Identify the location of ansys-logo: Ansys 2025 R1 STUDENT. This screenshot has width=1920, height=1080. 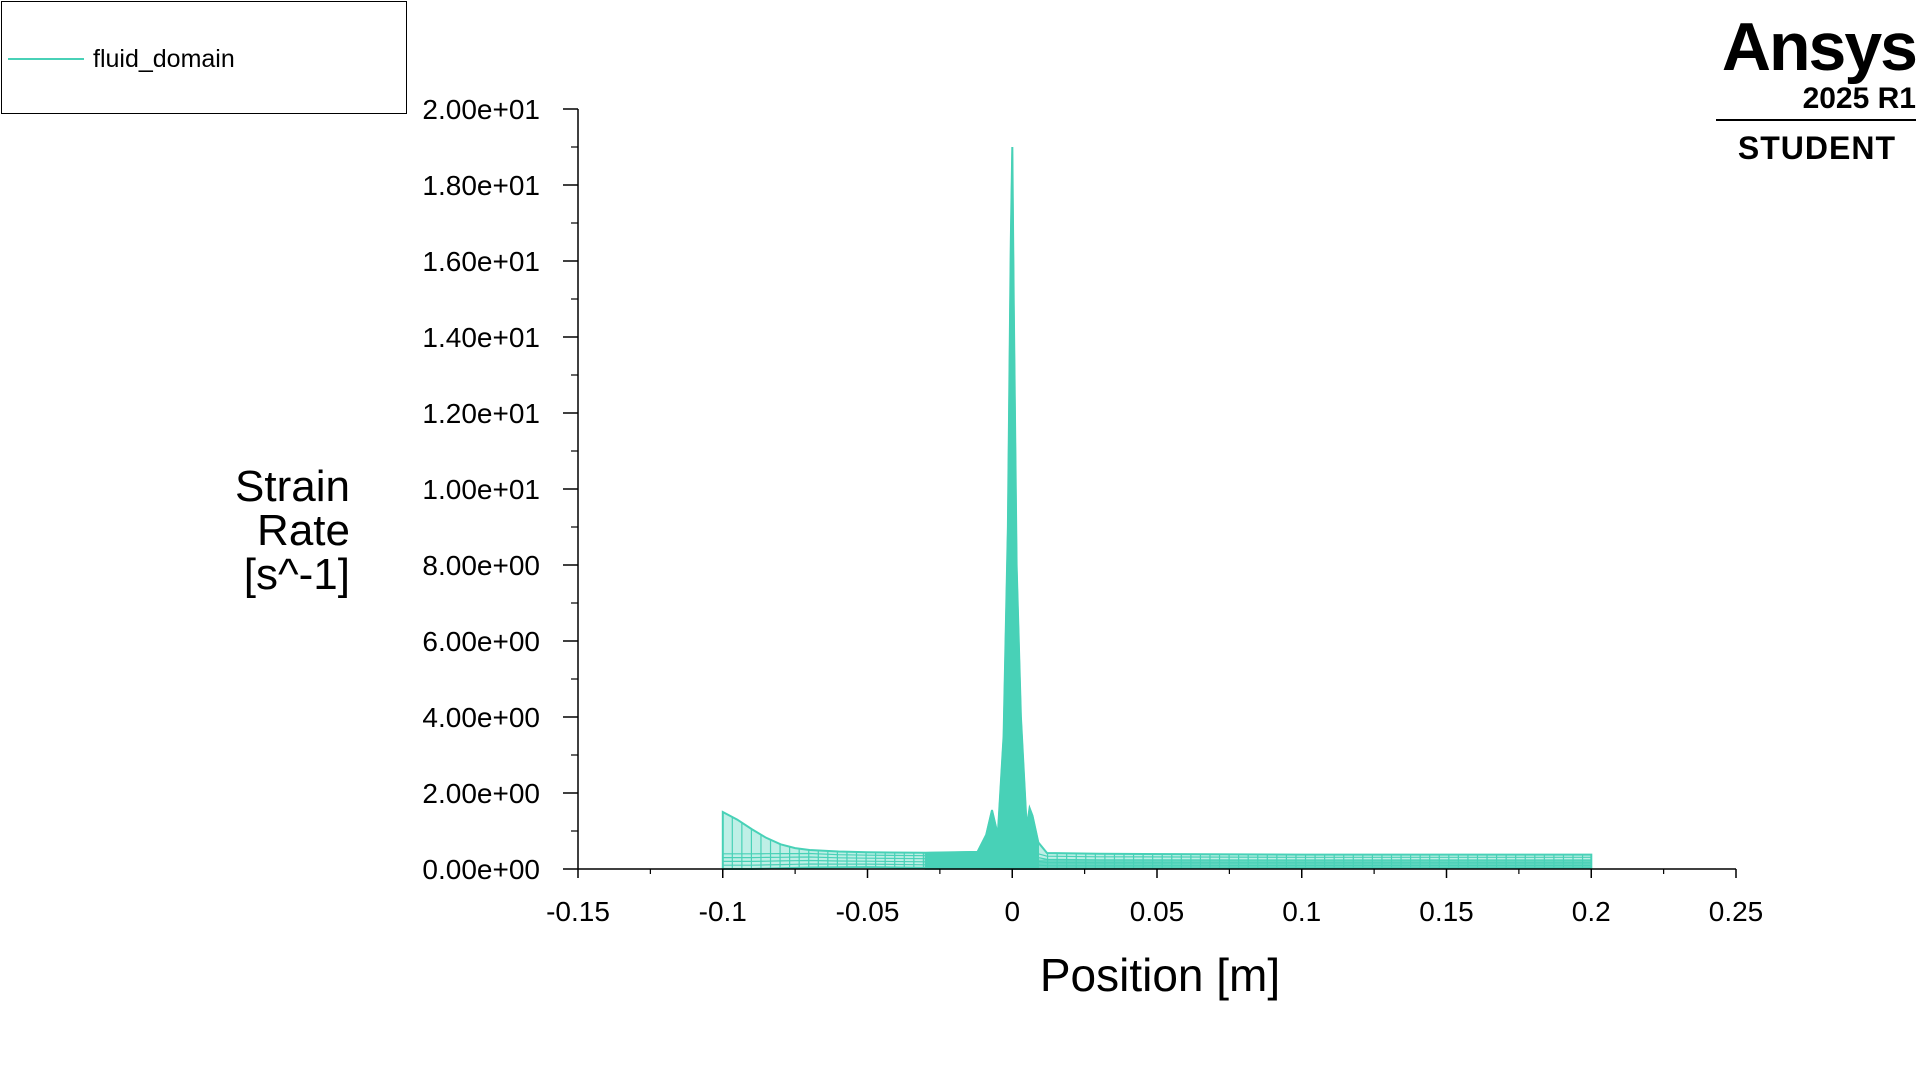
(1815, 93).